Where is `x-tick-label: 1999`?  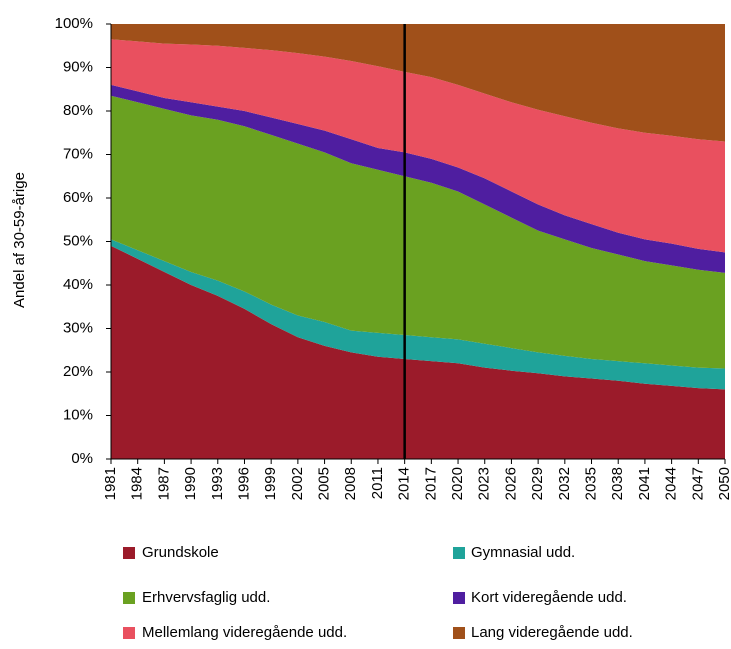
x-tick-label: 1999 is located at coordinates (270, 483).